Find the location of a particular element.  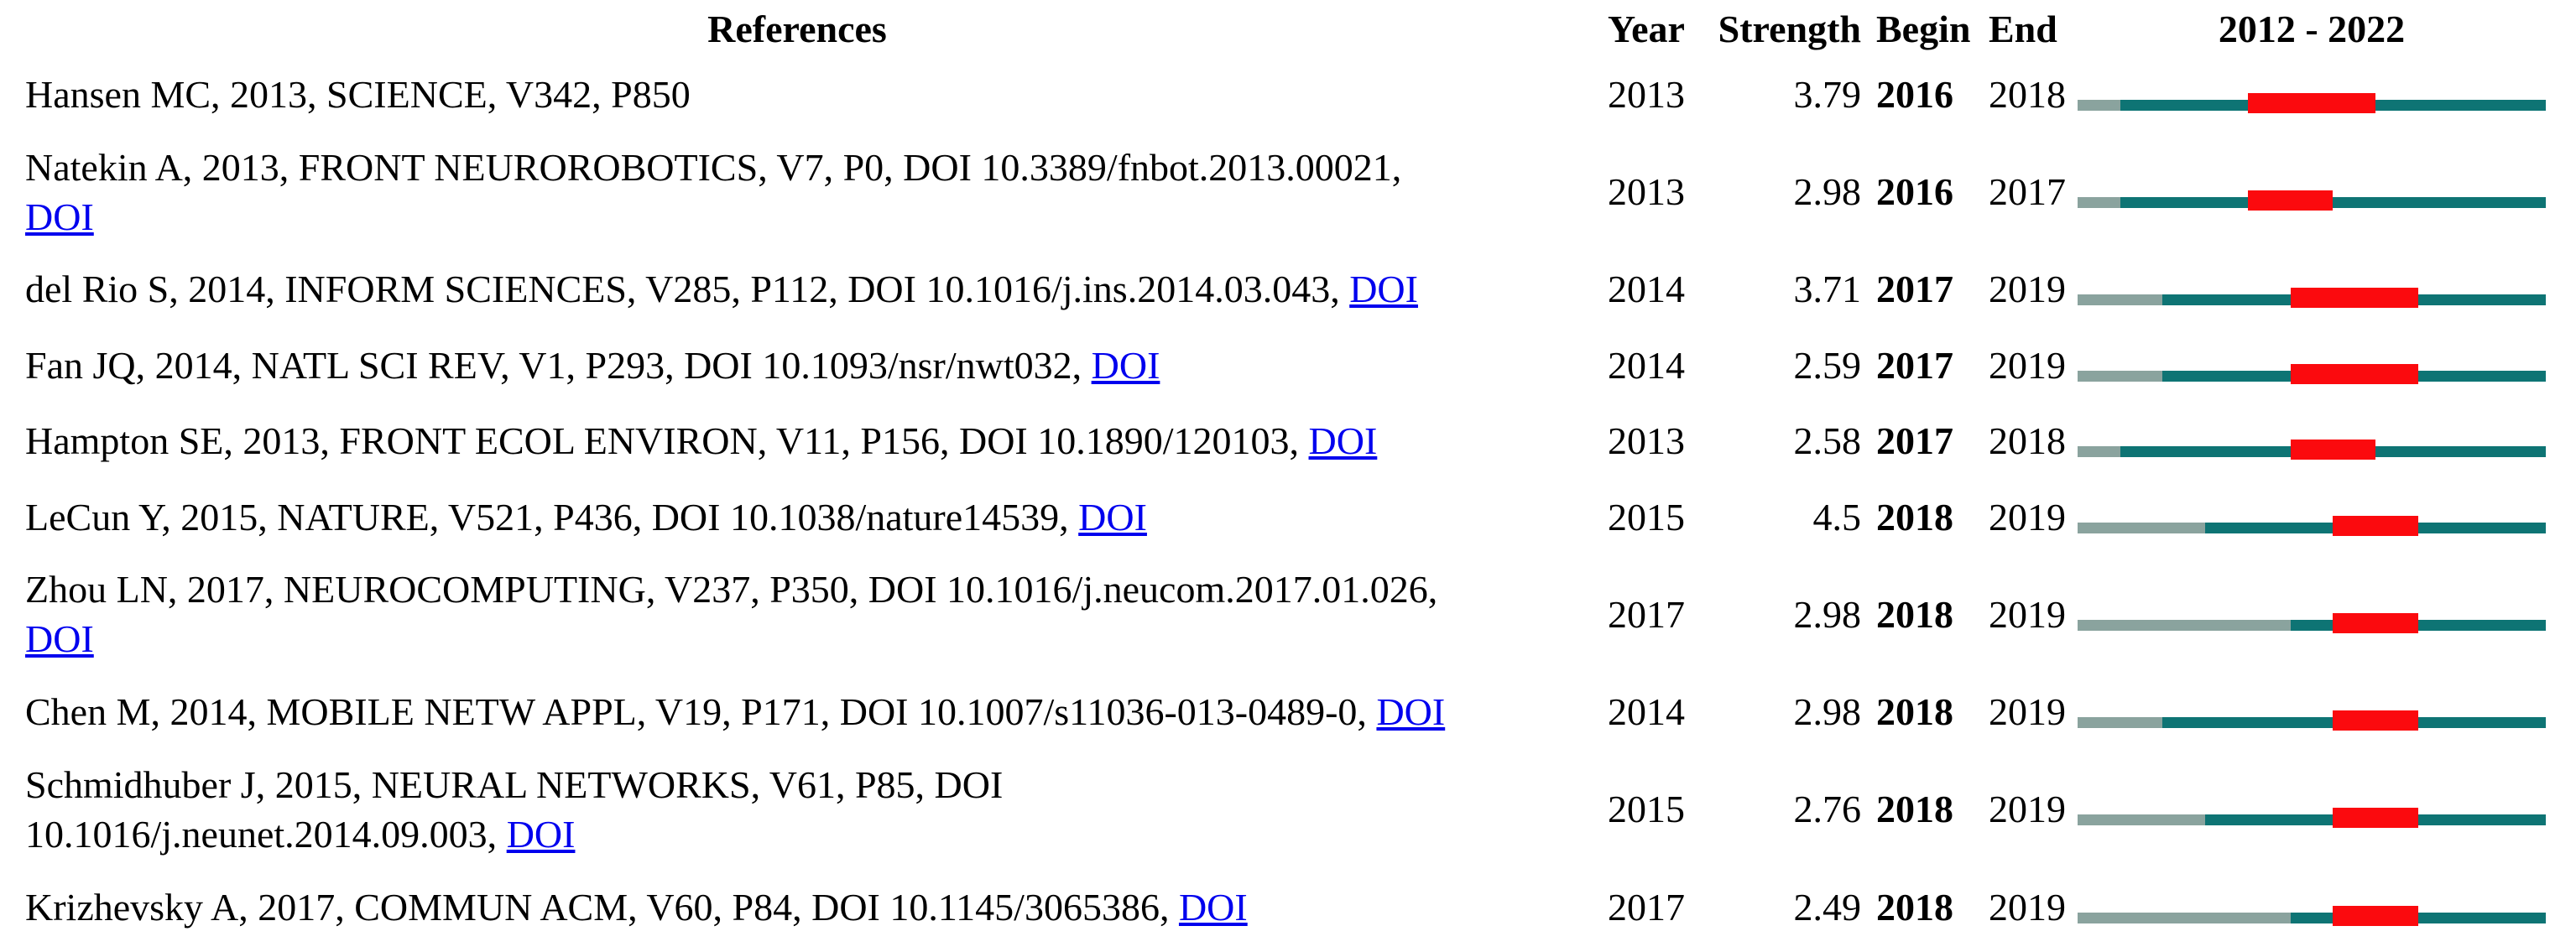

strength-value: 2.49 is located at coordinates (1827, 907).